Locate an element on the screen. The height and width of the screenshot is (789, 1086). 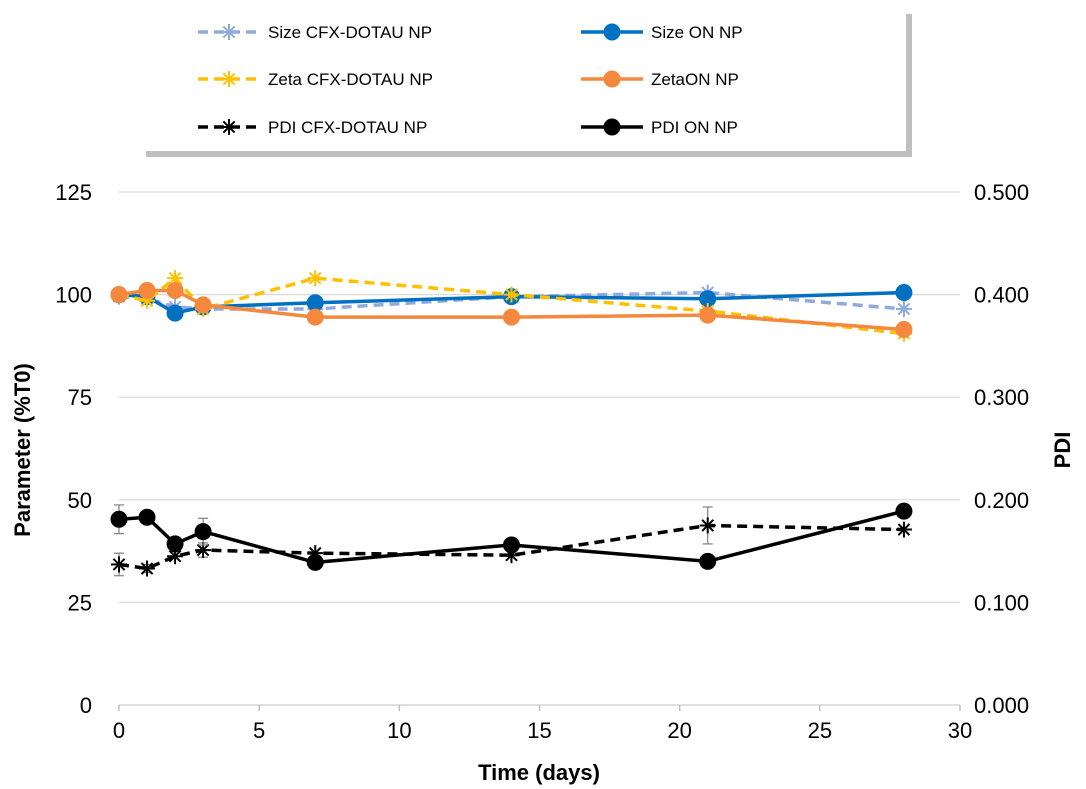
legend-item: PDI ON NP is located at coordinates (659, 127).